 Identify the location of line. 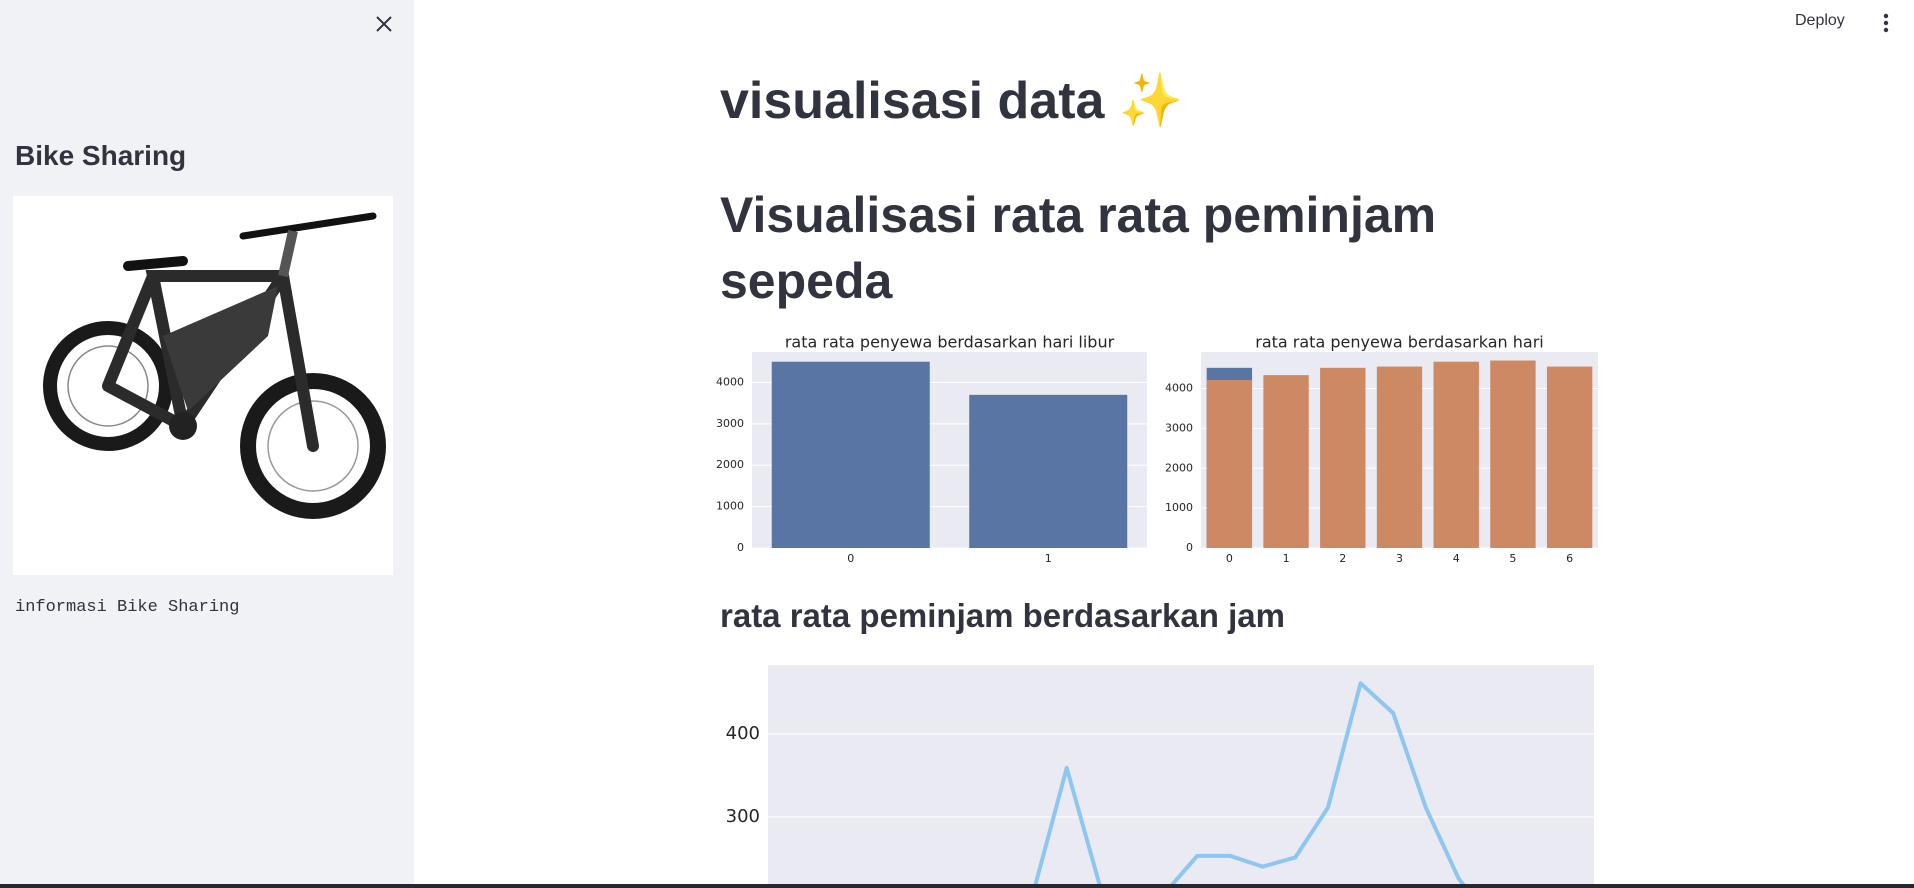
(1249, 782).